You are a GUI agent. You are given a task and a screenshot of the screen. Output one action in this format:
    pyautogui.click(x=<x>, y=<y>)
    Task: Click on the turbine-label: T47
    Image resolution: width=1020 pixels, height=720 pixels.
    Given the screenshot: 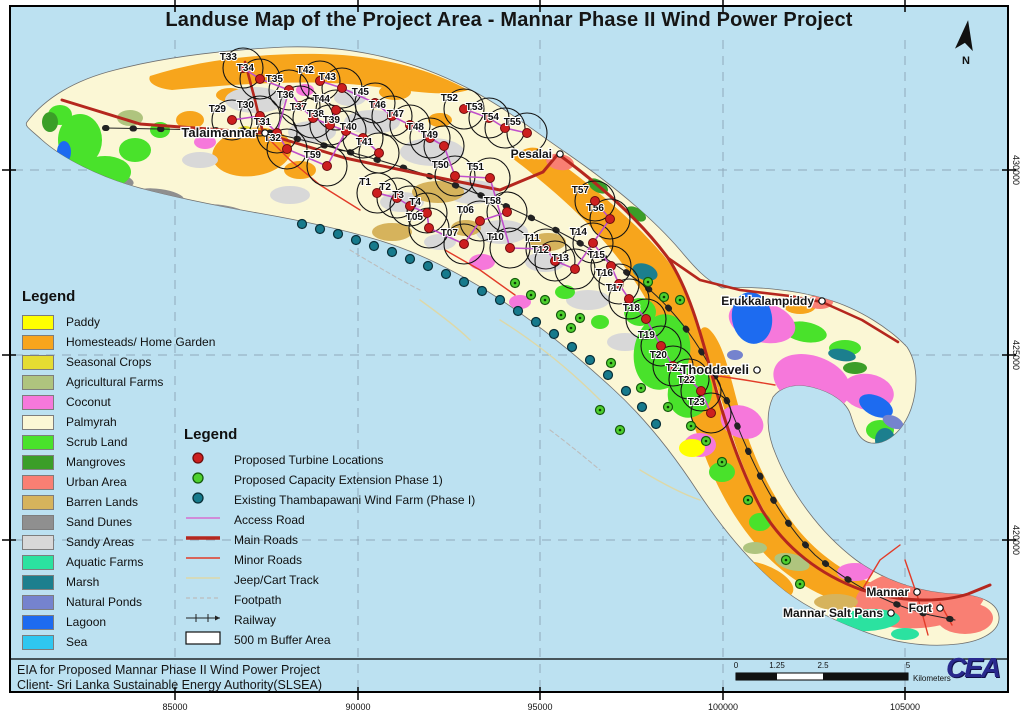 What is the action you would take?
    pyautogui.click(x=396, y=114)
    